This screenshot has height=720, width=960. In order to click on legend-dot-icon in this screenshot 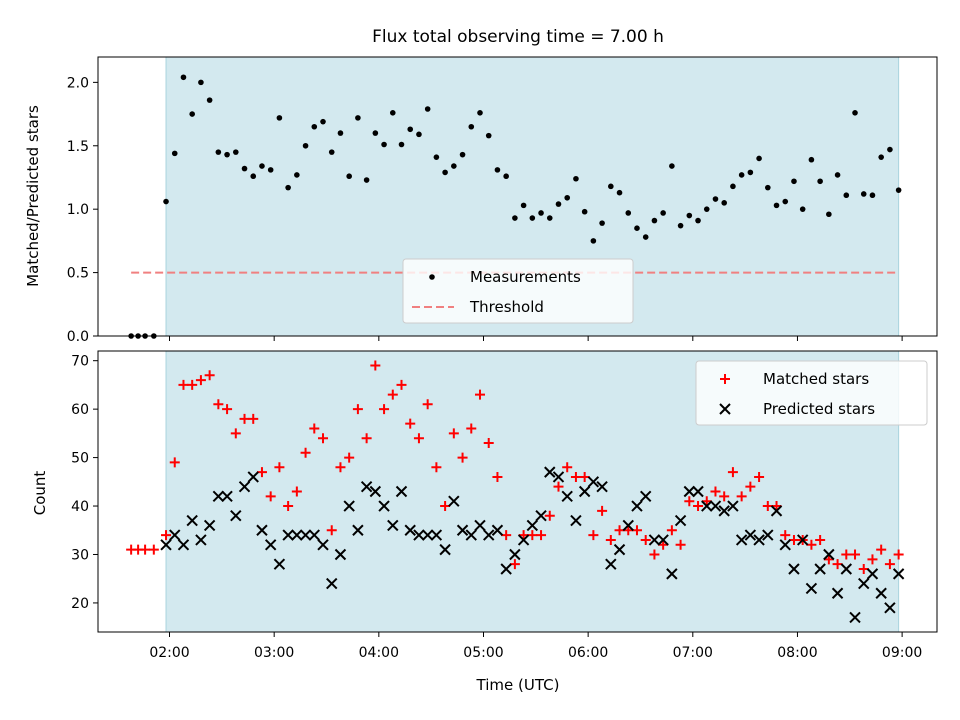, I will do `click(432, 277)`.